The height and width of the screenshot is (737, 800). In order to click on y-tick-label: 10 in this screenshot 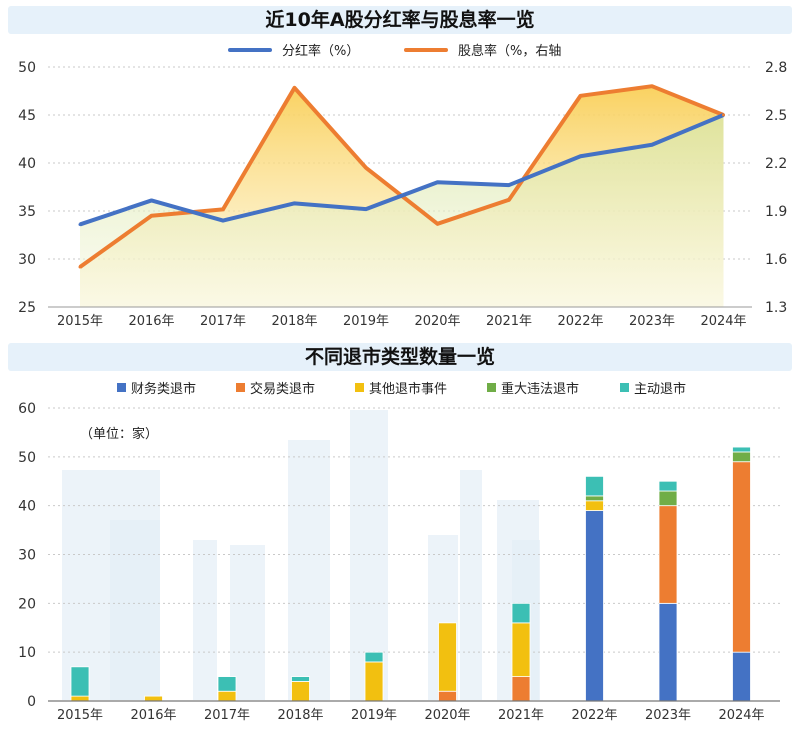, I will do `click(27, 653)`.